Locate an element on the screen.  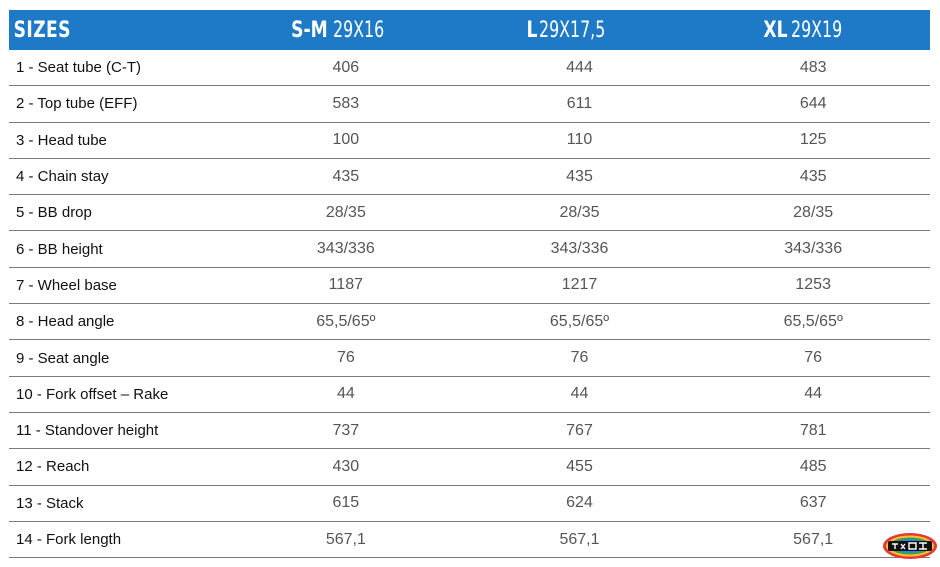
row-value: 637 is located at coordinates (813, 503).